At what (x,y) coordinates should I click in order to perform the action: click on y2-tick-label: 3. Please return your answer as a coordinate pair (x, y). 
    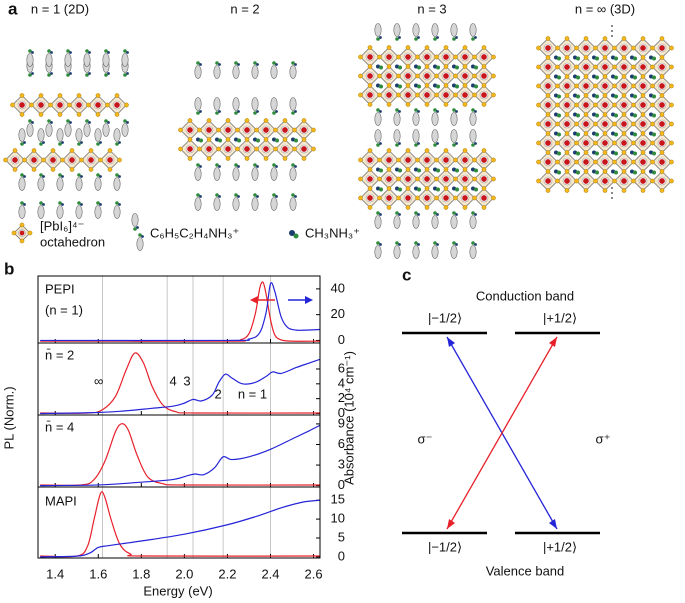
    Looking at the image, I should click on (341, 463).